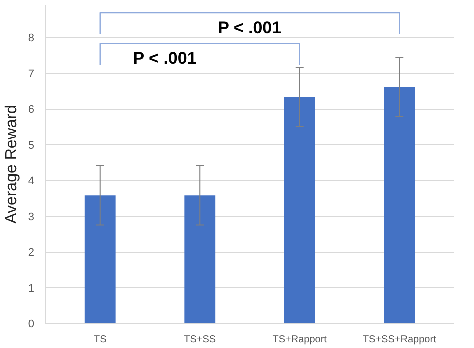 This screenshot has height=348, width=474. What do you see at coordinates (300, 340) in the screenshot?
I see `x-tick-label: TS+Rapport` at bounding box center [300, 340].